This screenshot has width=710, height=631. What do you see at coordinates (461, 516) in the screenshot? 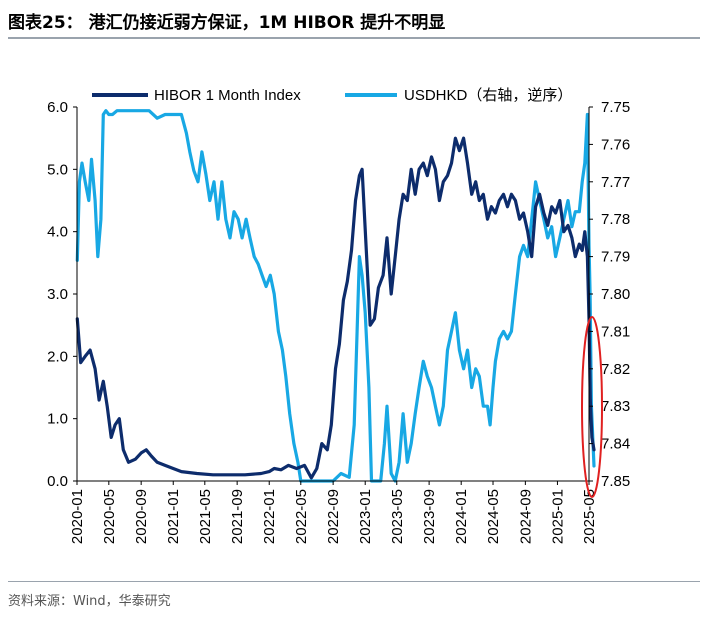
I see `x-tick-label: 2024-01` at bounding box center [461, 516].